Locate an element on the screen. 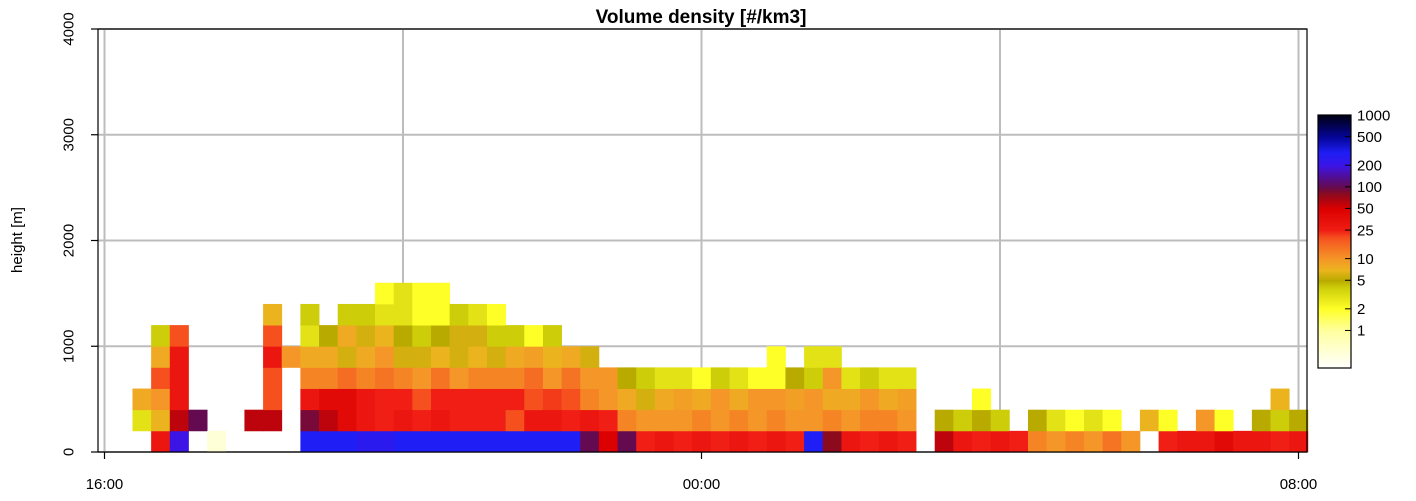  y-axis: 0 1000 2000 3000 4000 is located at coordinates (79, 234).